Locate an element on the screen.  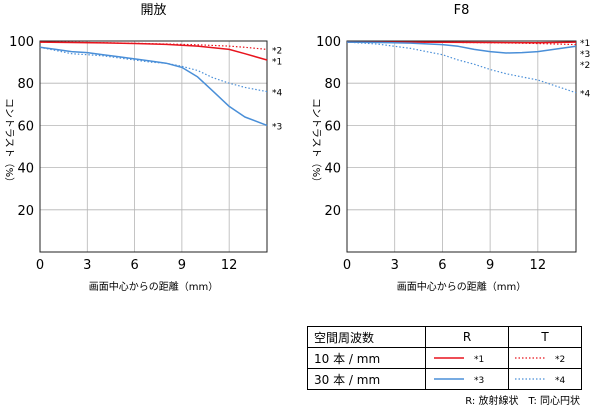
legend-key-3: *3 is located at coordinates (479, 381).